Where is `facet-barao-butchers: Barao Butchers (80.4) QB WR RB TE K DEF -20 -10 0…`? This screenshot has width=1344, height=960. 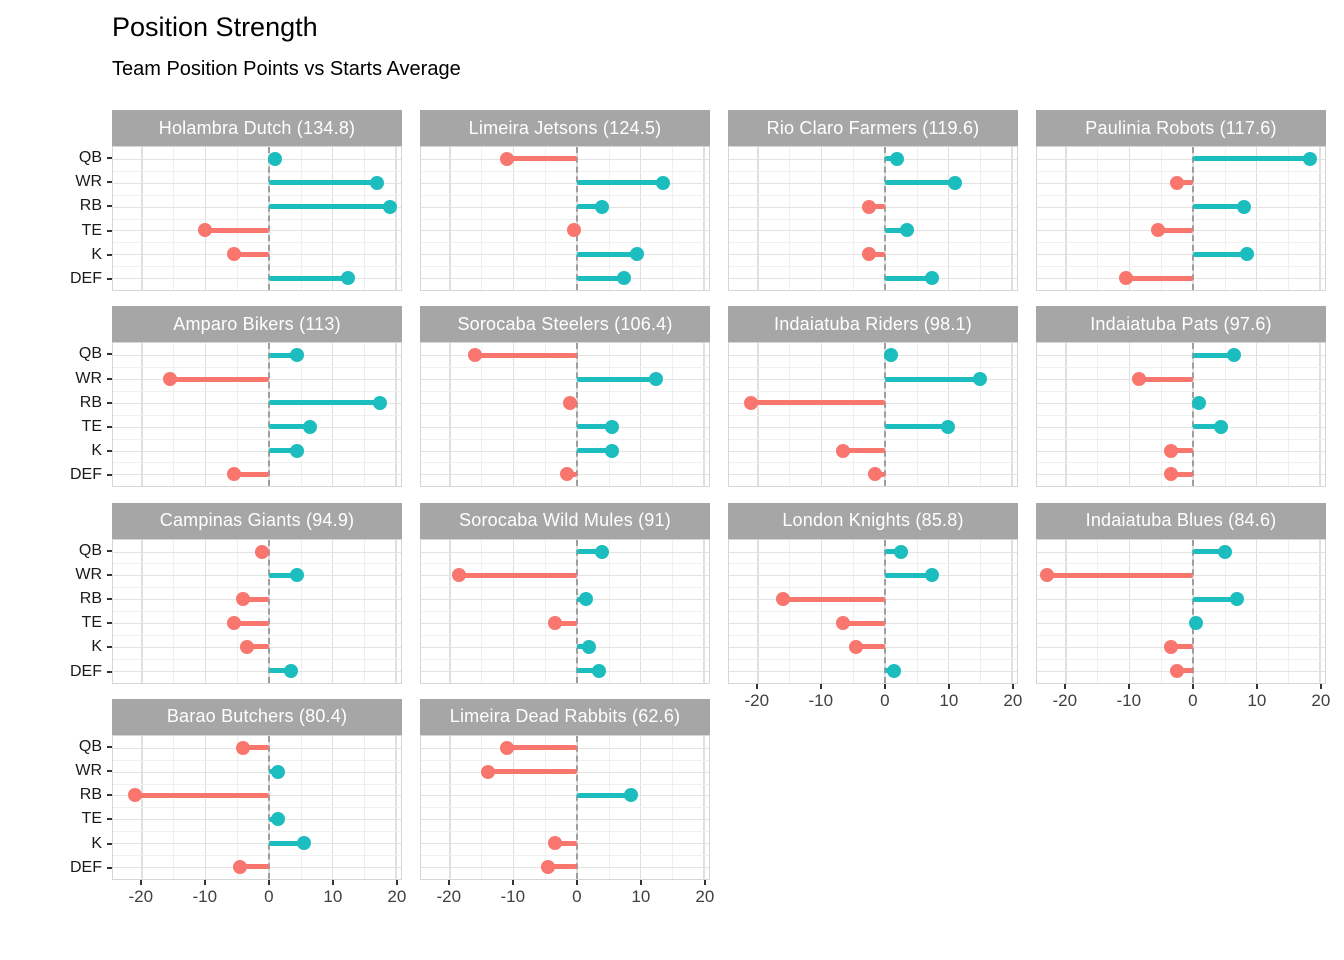 facet-barao-butchers: Barao Butchers (80.4) QB WR RB TE K DEF -20 -10 0… is located at coordinates (238, 806).